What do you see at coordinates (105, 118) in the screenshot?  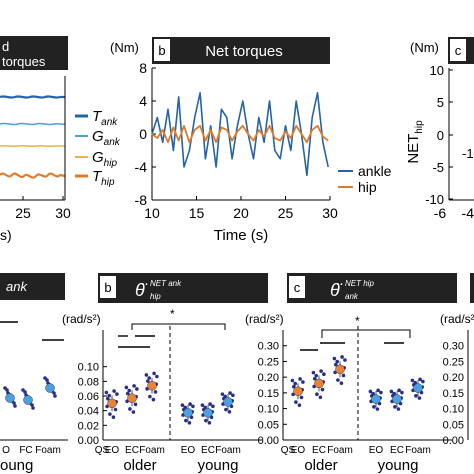 I see `legend-t-ank: Tank` at bounding box center [105, 118].